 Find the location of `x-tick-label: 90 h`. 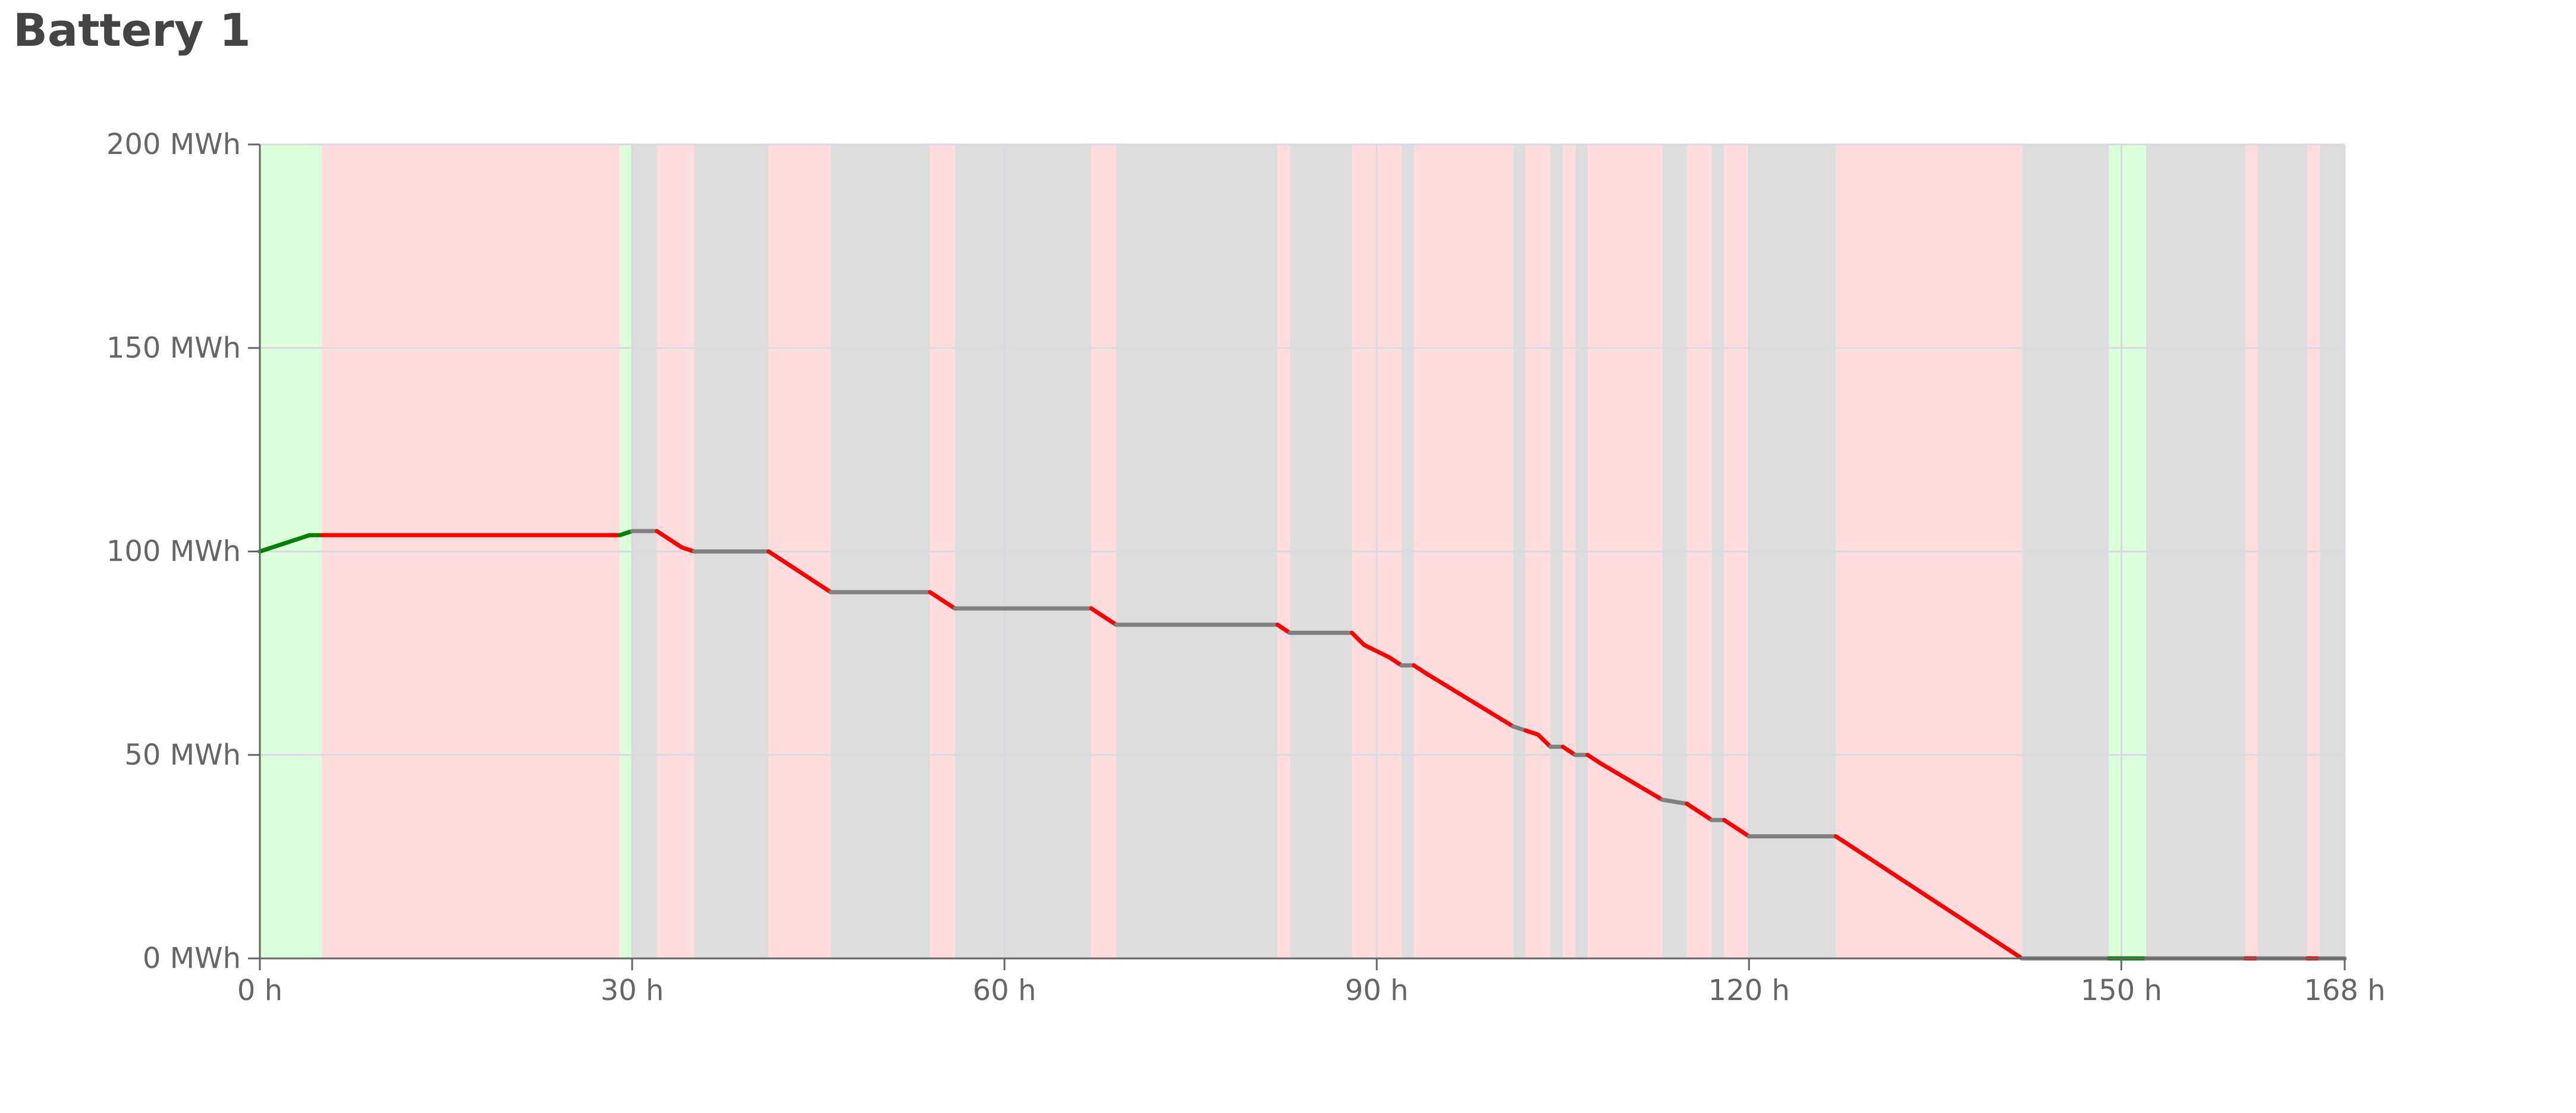

x-tick-label: 90 h is located at coordinates (1377, 990).